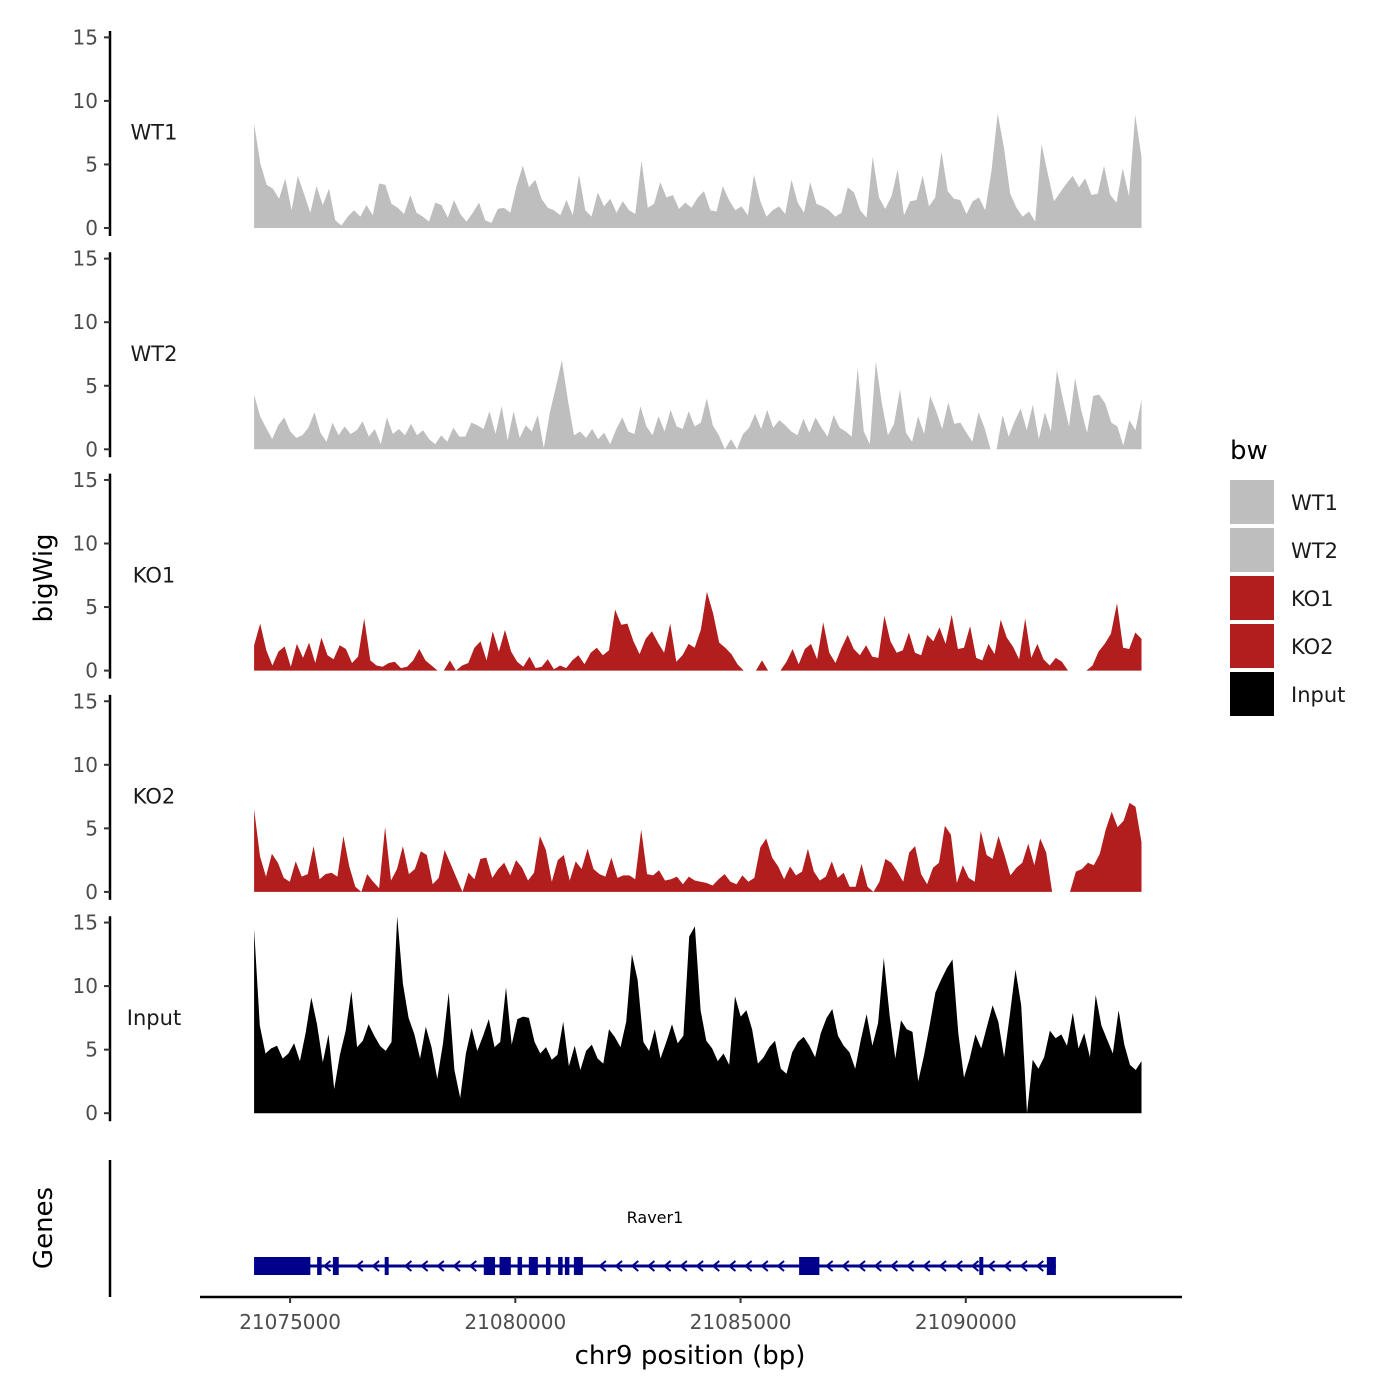 Image resolution: width=1400 pixels, height=1400 pixels. What do you see at coordinates (741, 1322) in the screenshot?
I see `x-tick-label: 21085000` at bounding box center [741, 1322].